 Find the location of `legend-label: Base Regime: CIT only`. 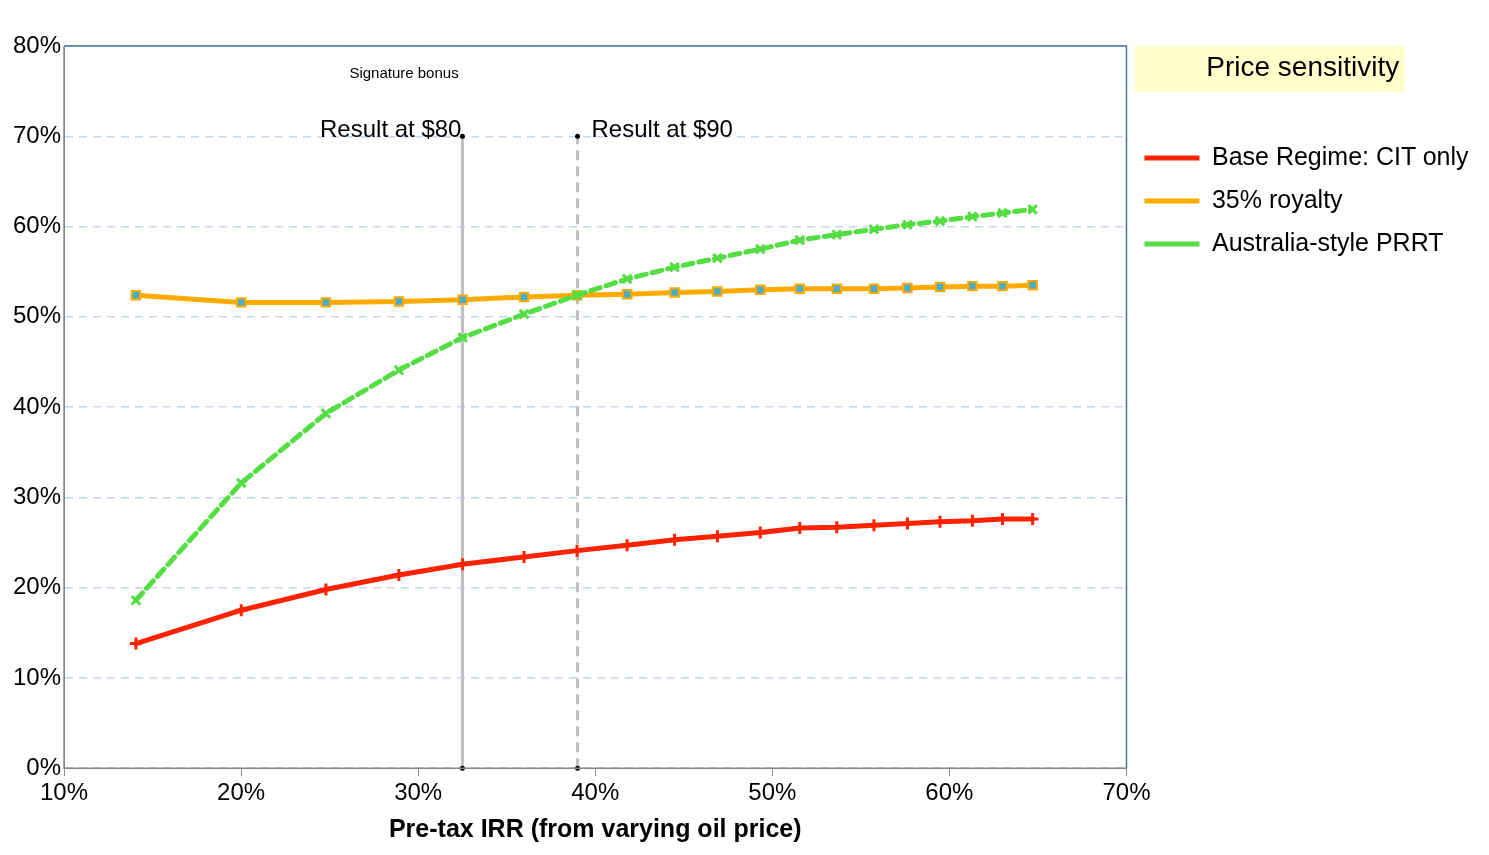

legend-label: Base Regime: CIT only is located at coordinates (1340, 155).